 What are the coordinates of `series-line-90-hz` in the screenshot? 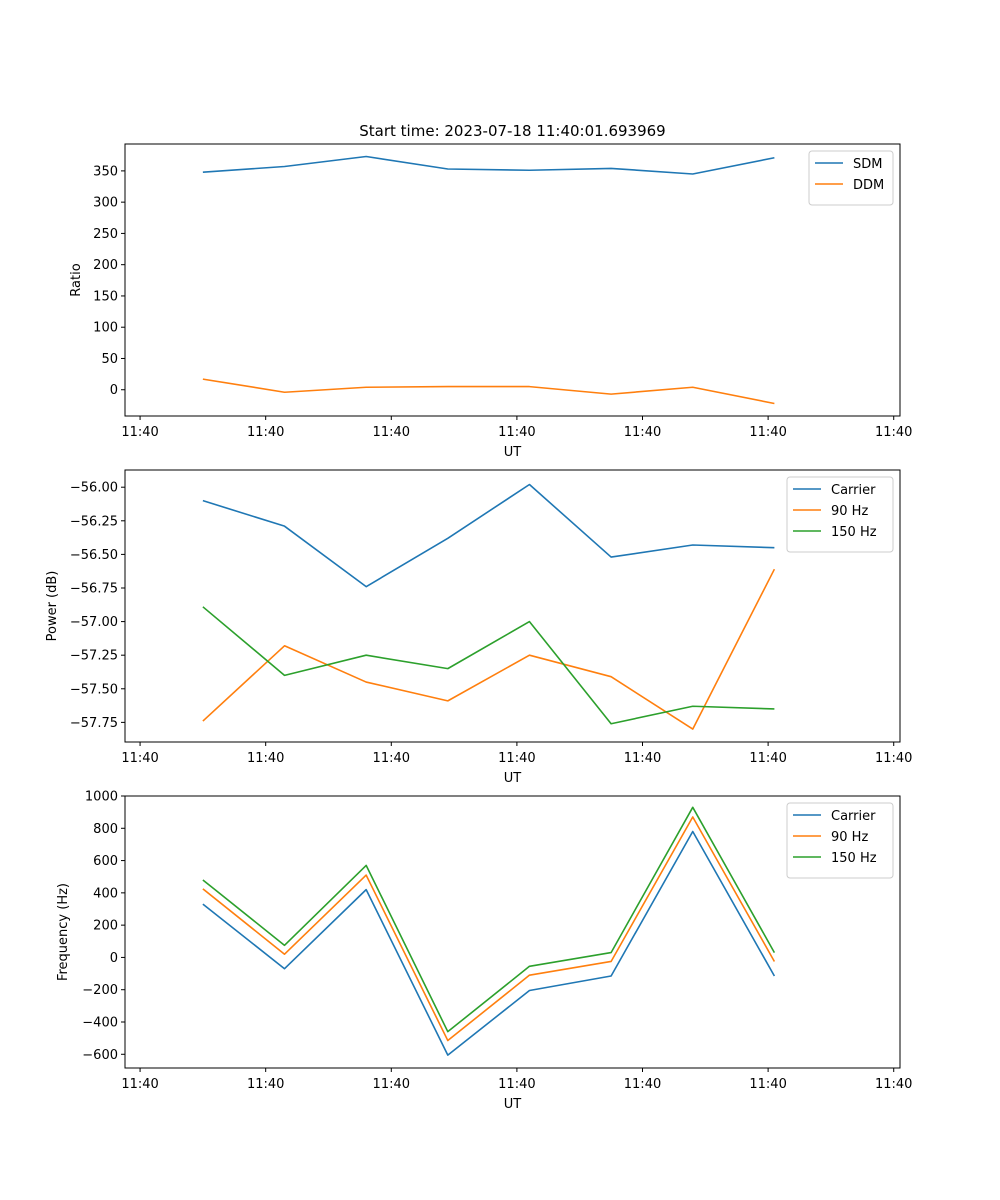 It's located at (489, 649).